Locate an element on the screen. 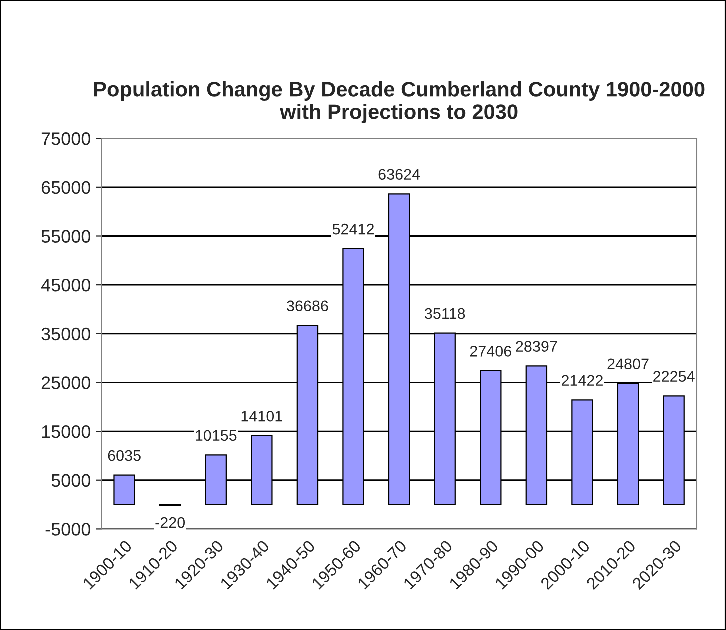 The height and width of the screenshot is (630, 726). y-tick-label: 45000 is located at coordinates (66, 285).